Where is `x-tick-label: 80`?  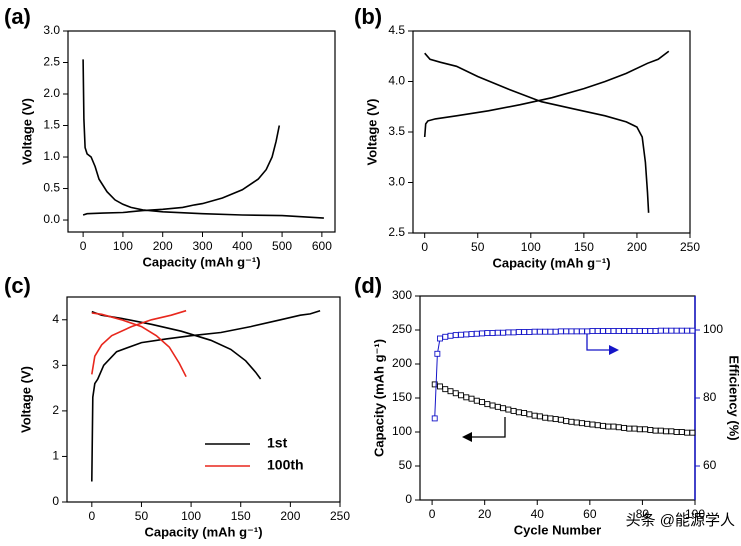 x-tick-label: 80 is located at coordinates (643, 514).